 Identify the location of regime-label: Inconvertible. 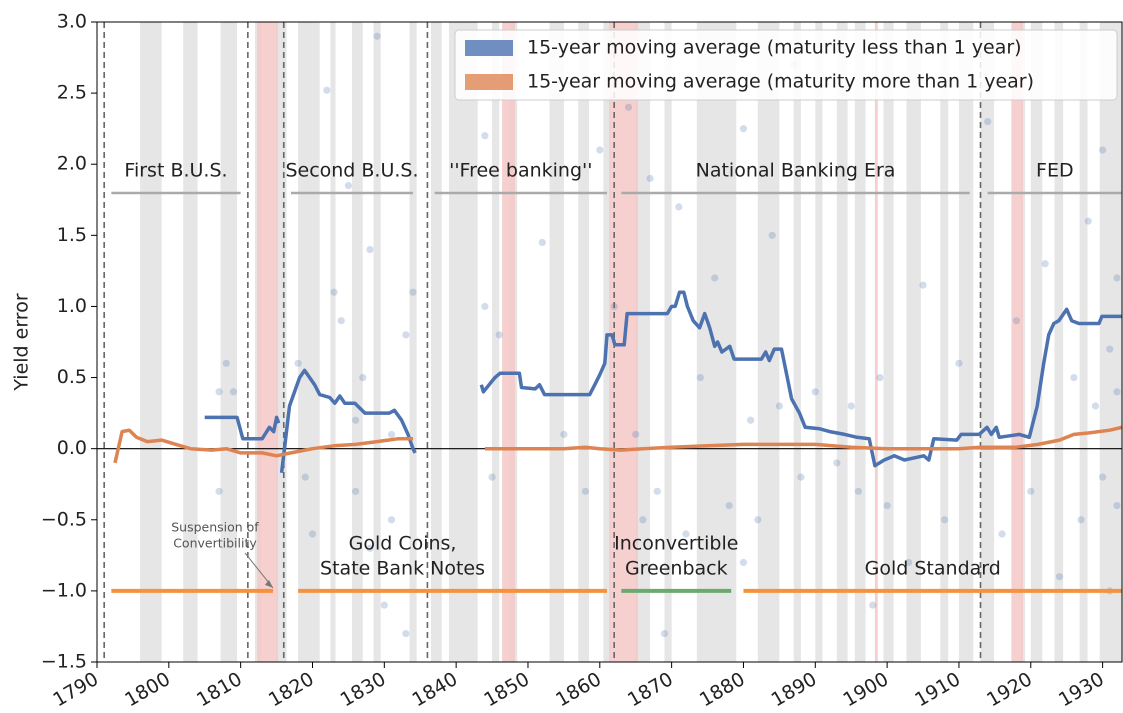
(676, 543).